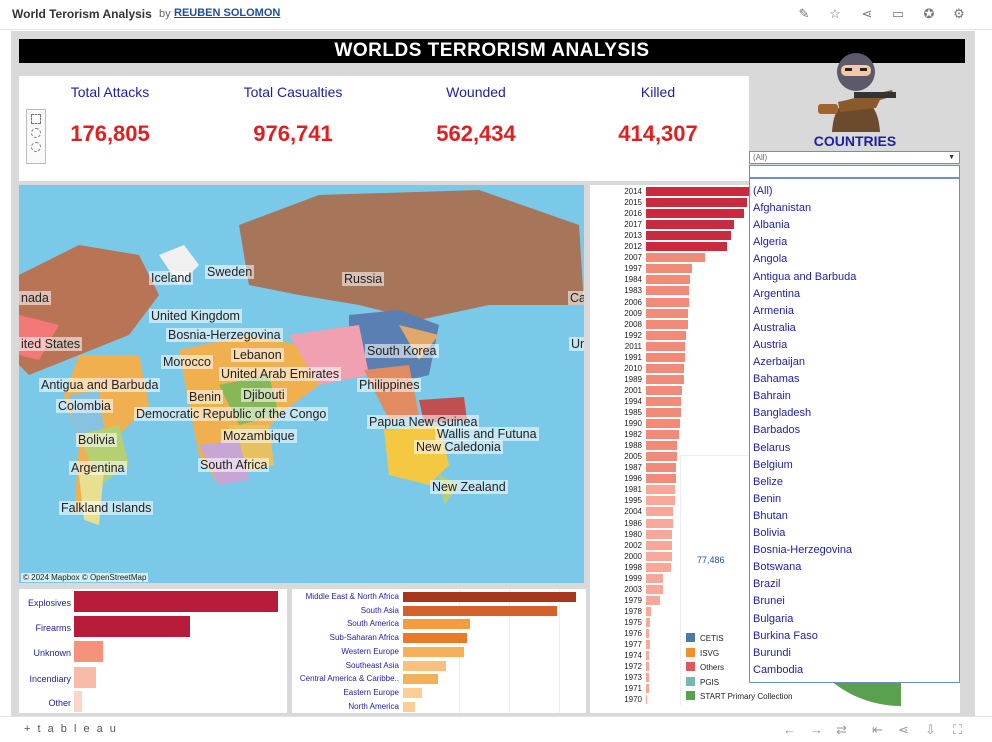 The height and width of the screenshot is (742, 992). I want to click on year-row: 1991, so click(770, 357).